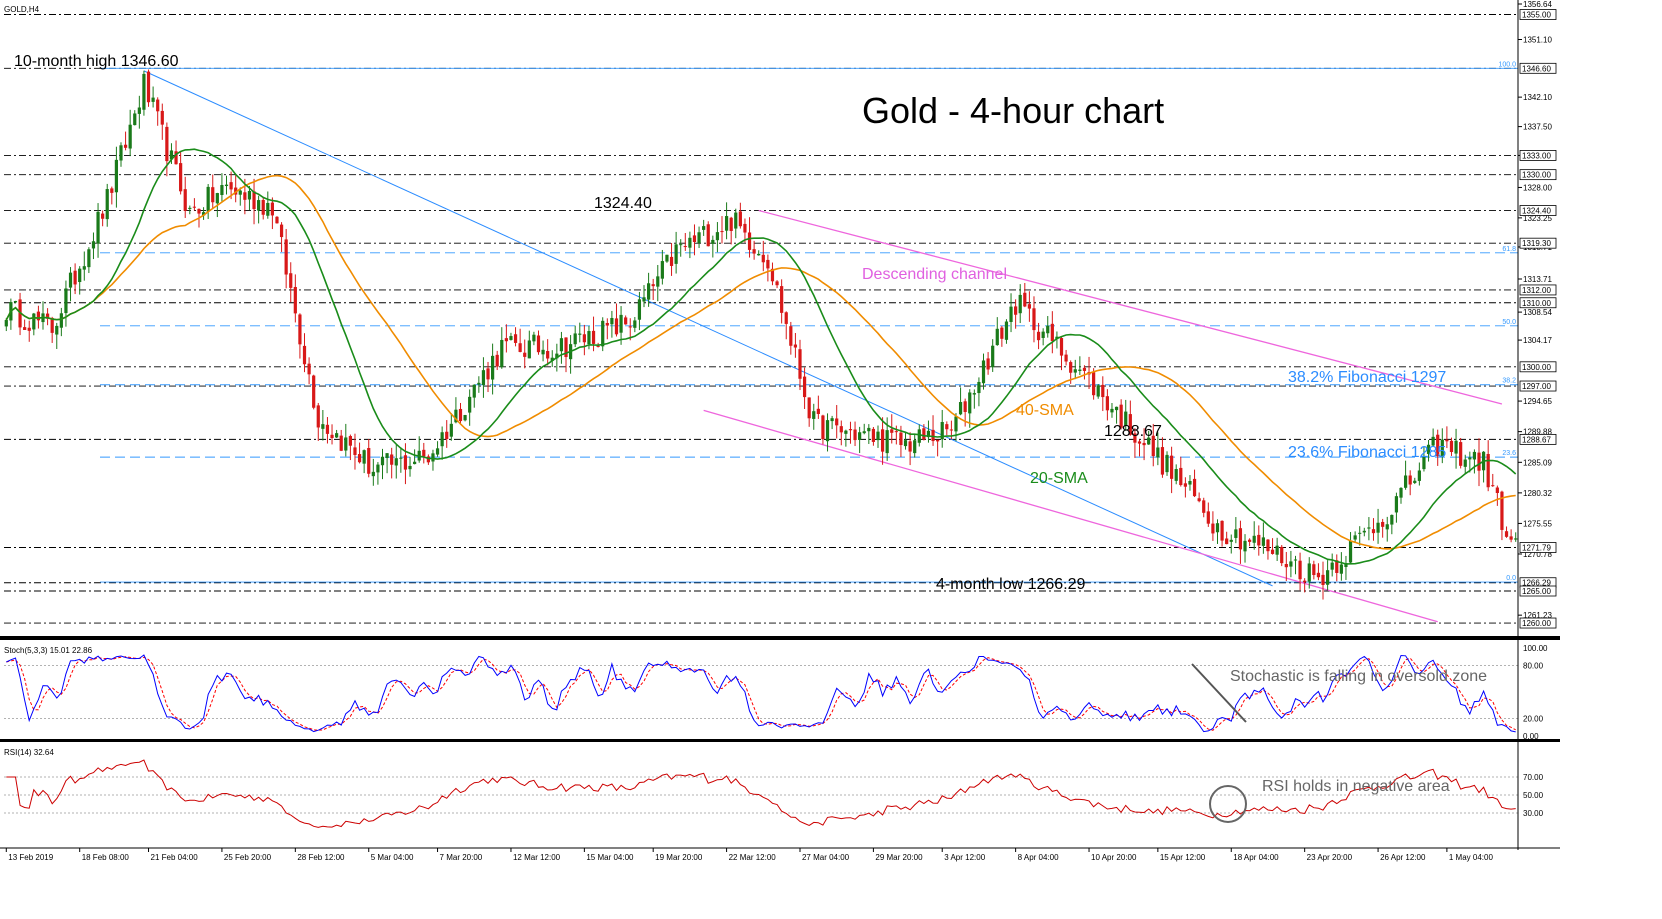 This screenshot has height=919, width=1662. What do you see at coordinates (1537, 340) in the screenshot?
I see `y-tick-label: 1304.17` at bounding box center [1537, 340].